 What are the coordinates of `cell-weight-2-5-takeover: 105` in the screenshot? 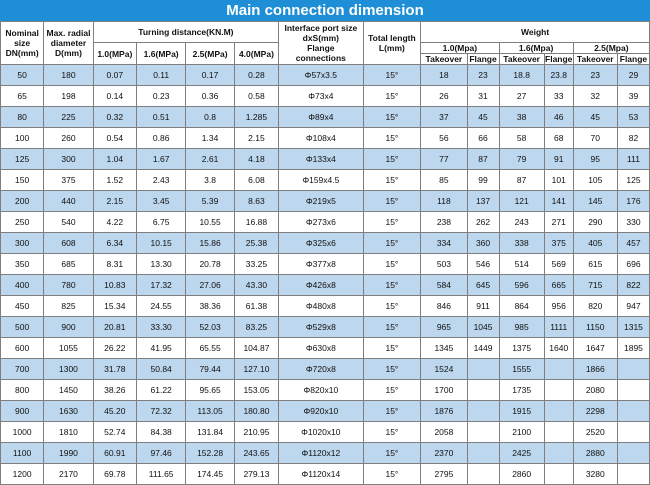 It's located at (595, 180).